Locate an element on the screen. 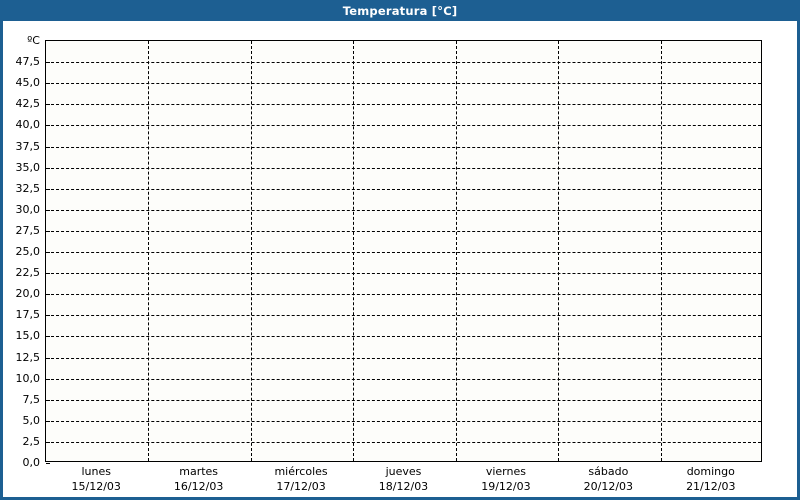 The height and width of the screenshot is (500, 800). y-axis-tick-label: 32,5 is located at coordinates (28, 188).